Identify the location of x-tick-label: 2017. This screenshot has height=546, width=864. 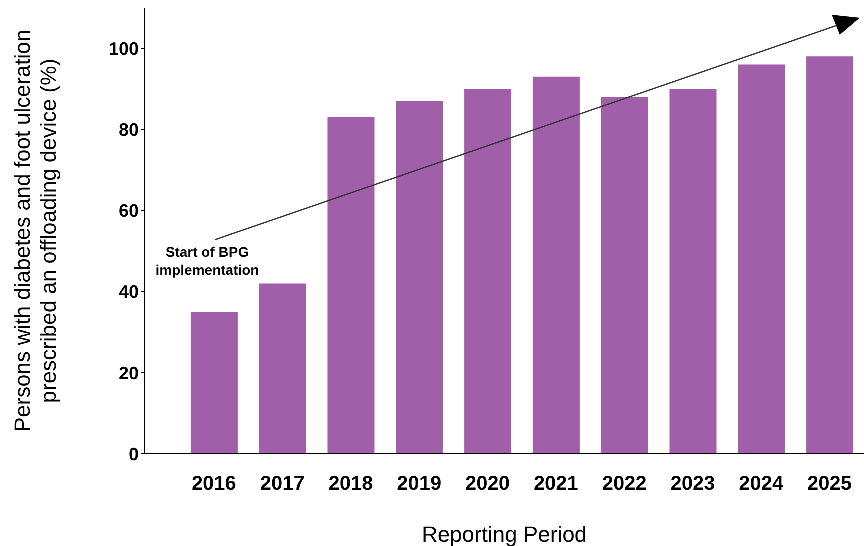
(282, 484).